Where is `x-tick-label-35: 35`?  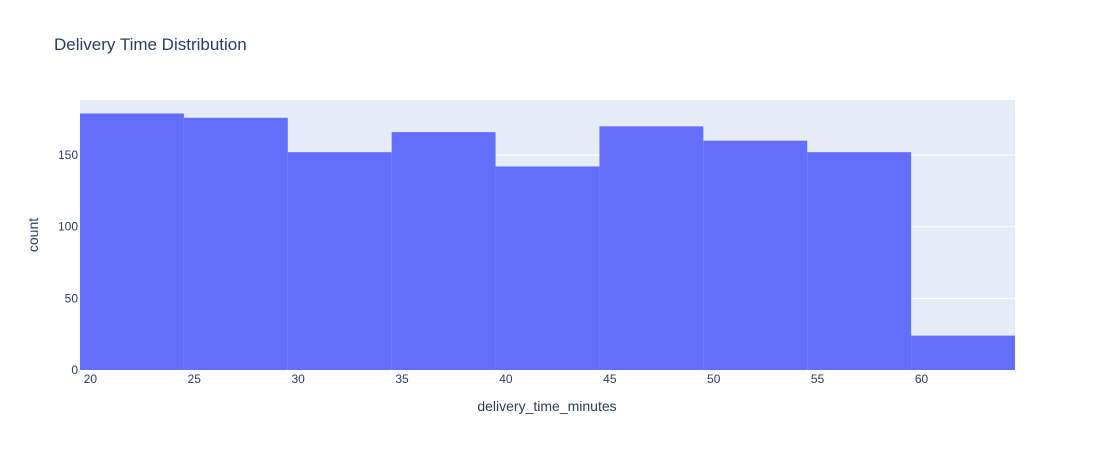 x-tick-label-35: 35 is located at coordinates (402, 379).